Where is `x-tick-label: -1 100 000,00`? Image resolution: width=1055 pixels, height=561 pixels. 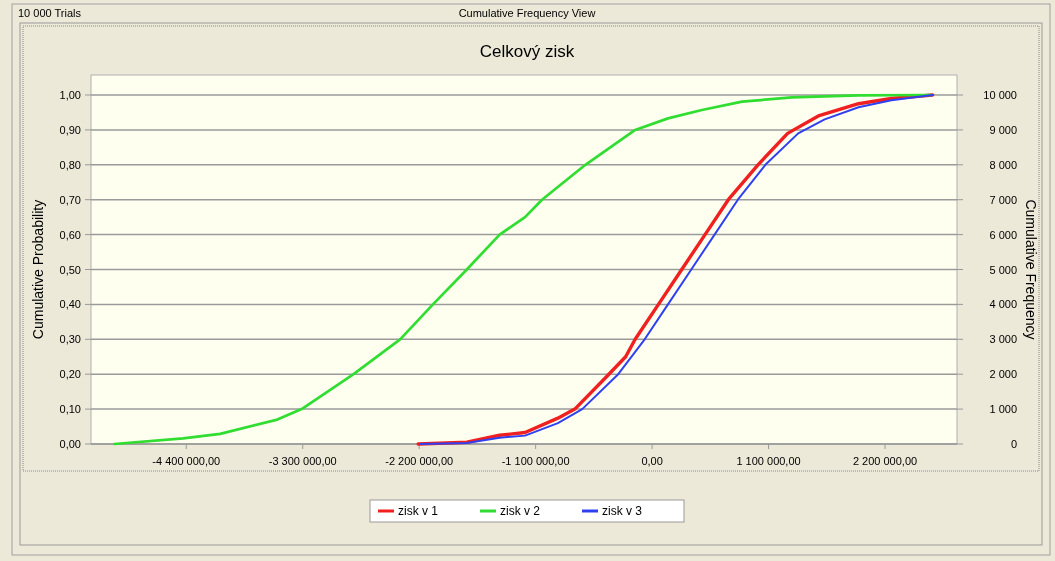 x-tick-label: -1 100 000,00 is located at coordinates (535, 461).